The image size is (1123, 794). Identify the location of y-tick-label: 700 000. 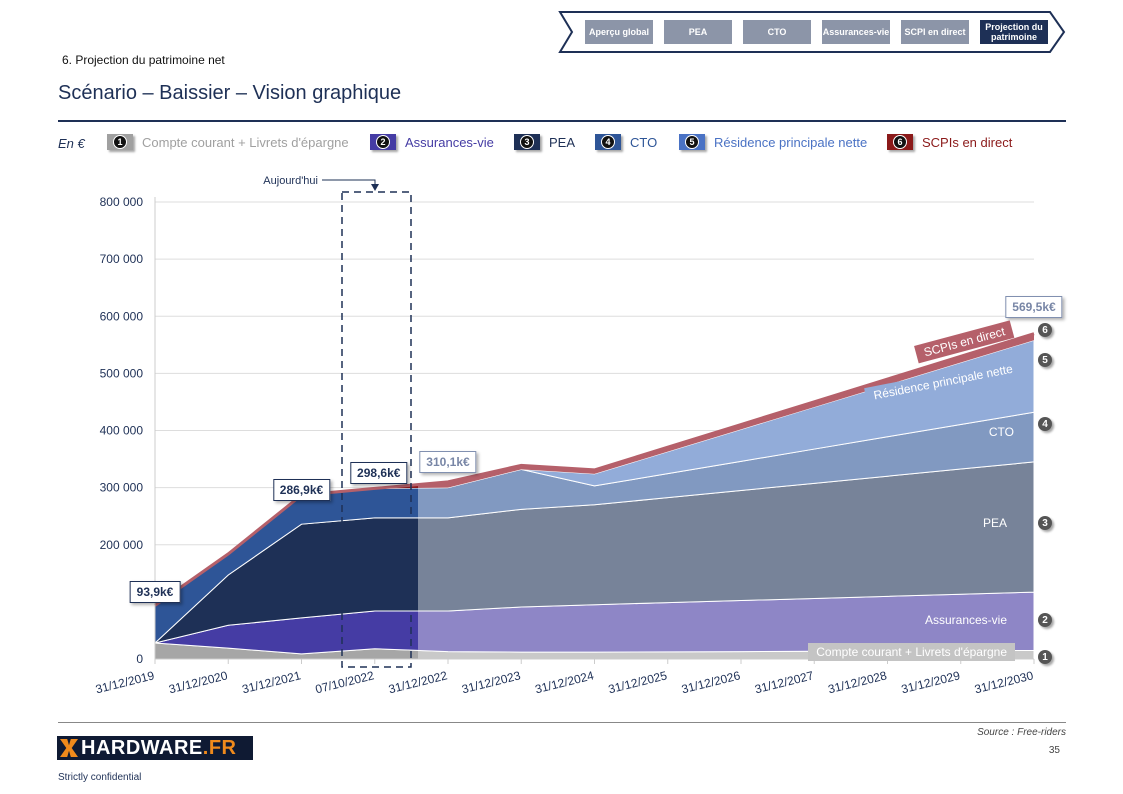
(122, 259).